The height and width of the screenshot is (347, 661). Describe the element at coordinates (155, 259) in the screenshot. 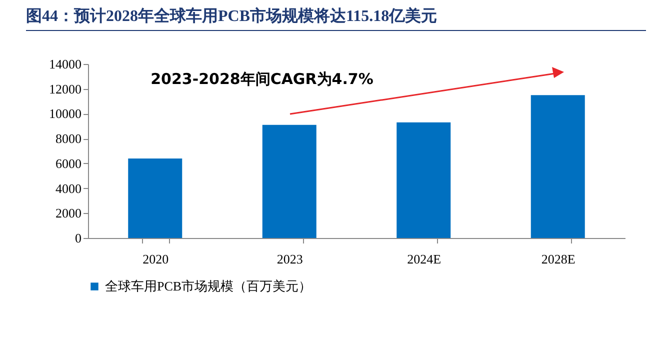

I see `x-tick-label: 2020` at that location.